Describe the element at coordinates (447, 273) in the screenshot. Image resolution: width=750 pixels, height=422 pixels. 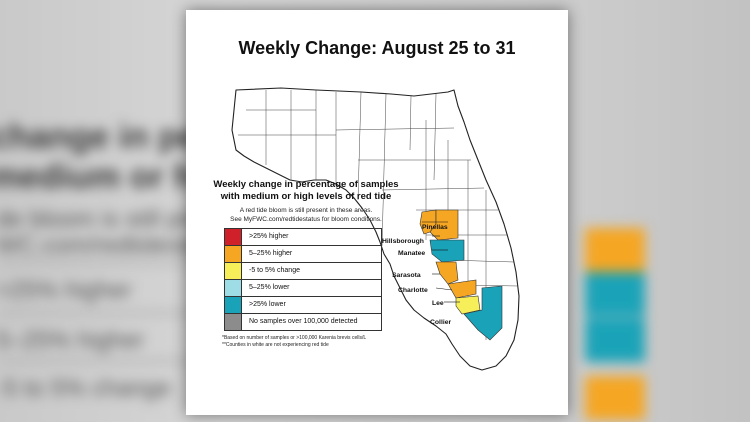
I see `county-sarasota-fill` at that location.